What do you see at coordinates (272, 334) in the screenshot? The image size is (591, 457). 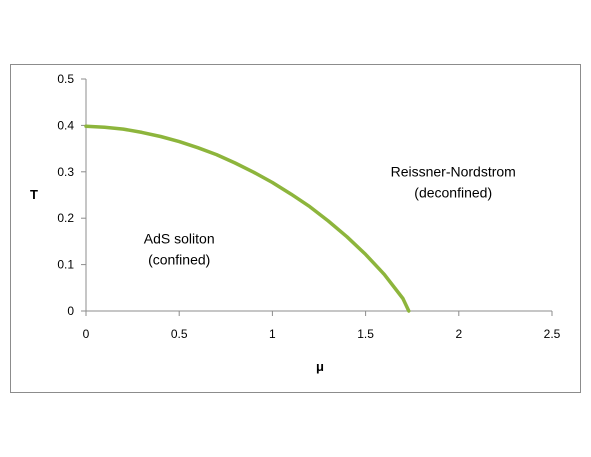 I see `x-tick-label: 1` at bounding box center [272, 334].